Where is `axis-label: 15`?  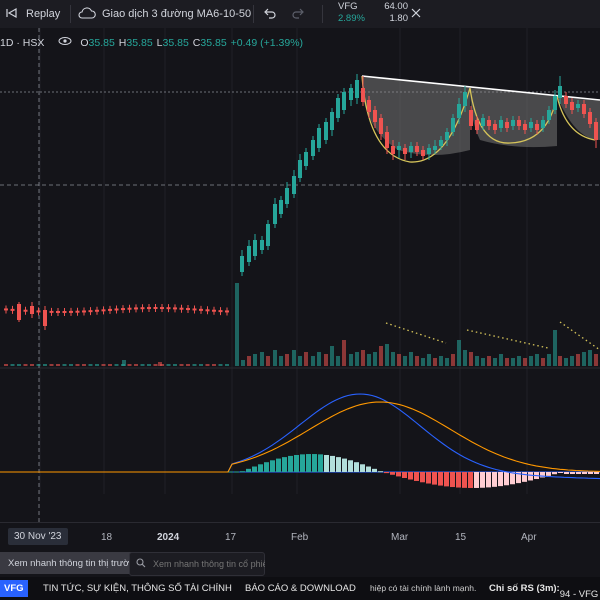 axis-label: 15 is located at coordinates (461, 537).